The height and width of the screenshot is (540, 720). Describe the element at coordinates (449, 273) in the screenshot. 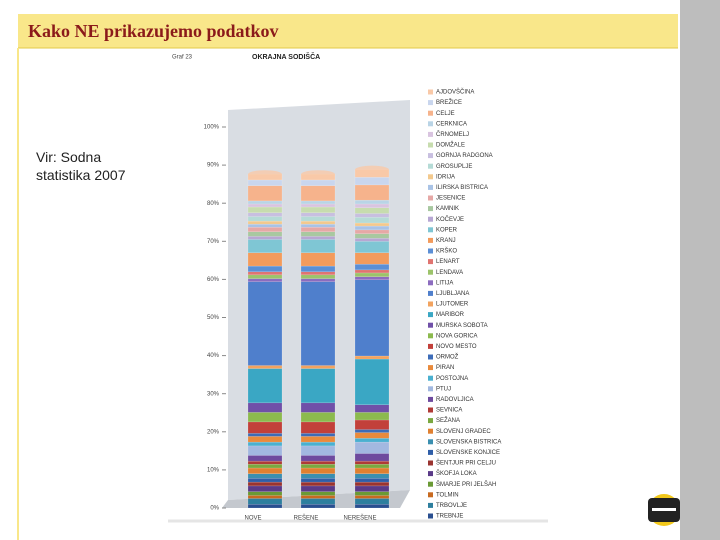

I see `legend-label: LENDAVA` at that location.